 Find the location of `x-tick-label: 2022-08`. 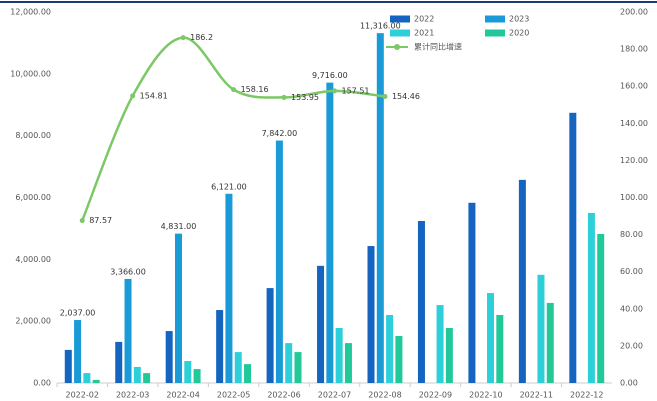

x-tick-label: 2022-08 is located at coordinates (384, 395).